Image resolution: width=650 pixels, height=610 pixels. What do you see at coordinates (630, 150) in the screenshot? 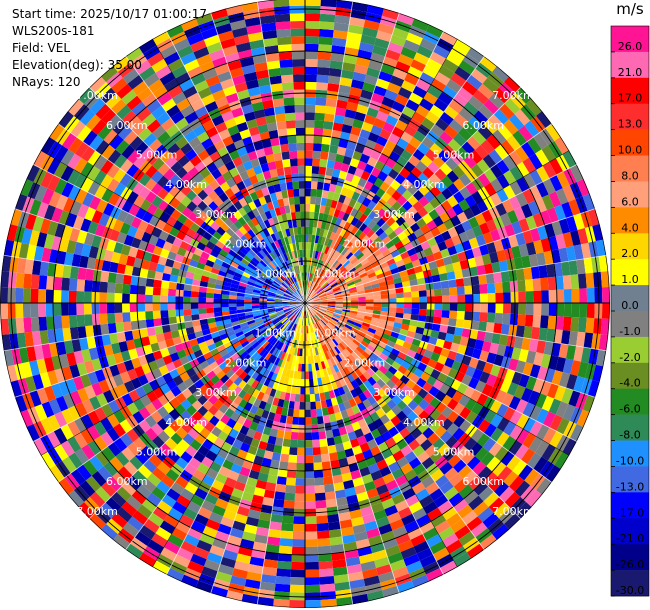
I see `colorbar-tick-label: 10.0` at bounding box center [630, 150].